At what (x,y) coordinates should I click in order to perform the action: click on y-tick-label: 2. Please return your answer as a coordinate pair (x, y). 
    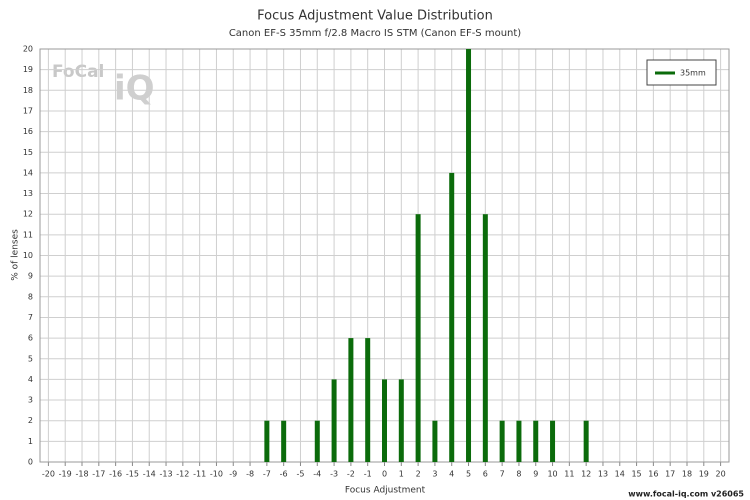
    Looking at the image, I should click on (30, 420).